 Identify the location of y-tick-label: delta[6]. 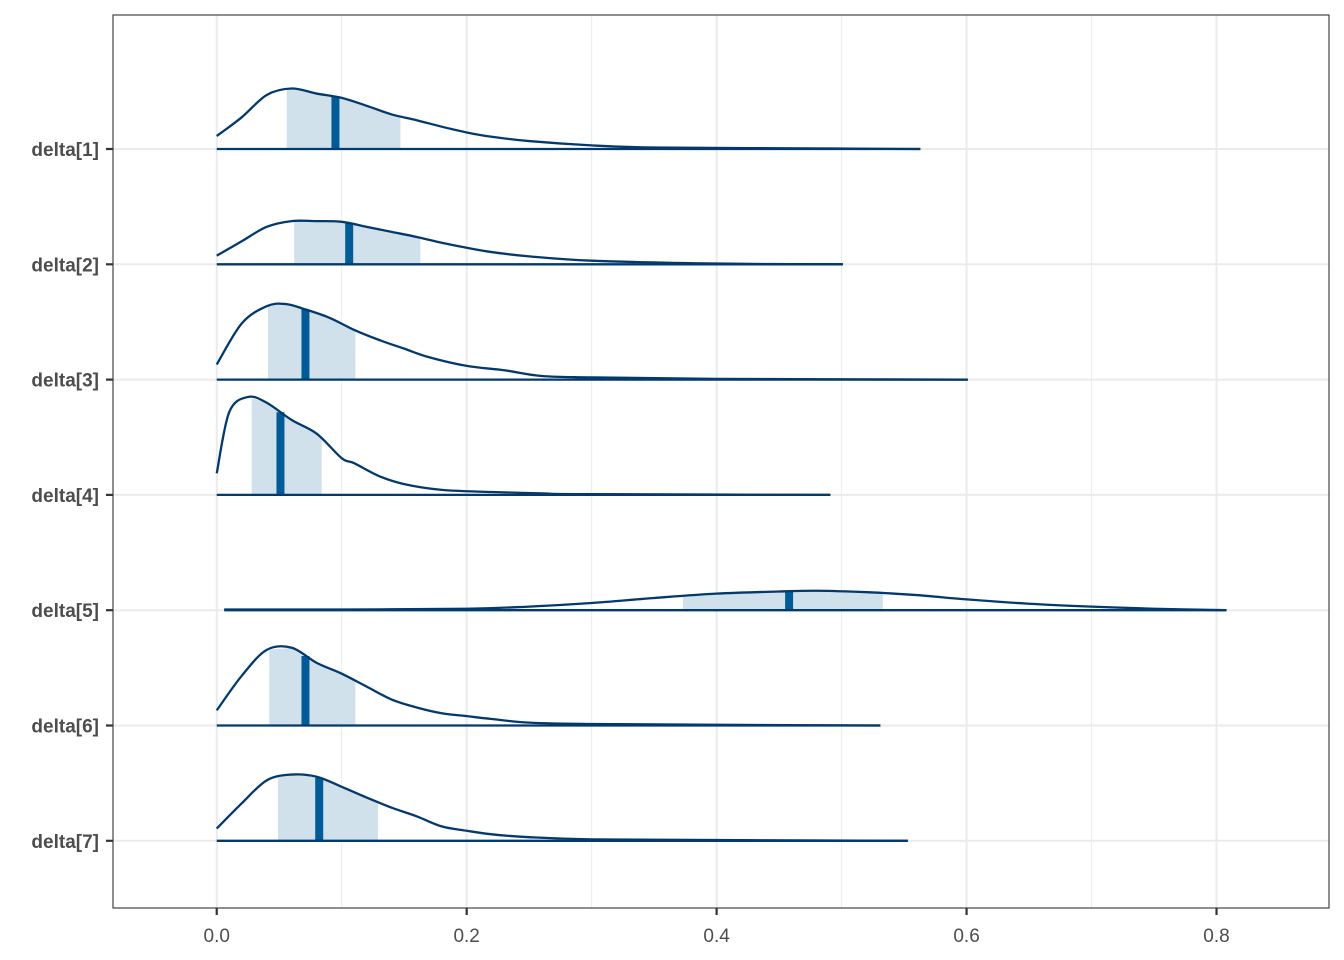
(65, 727).